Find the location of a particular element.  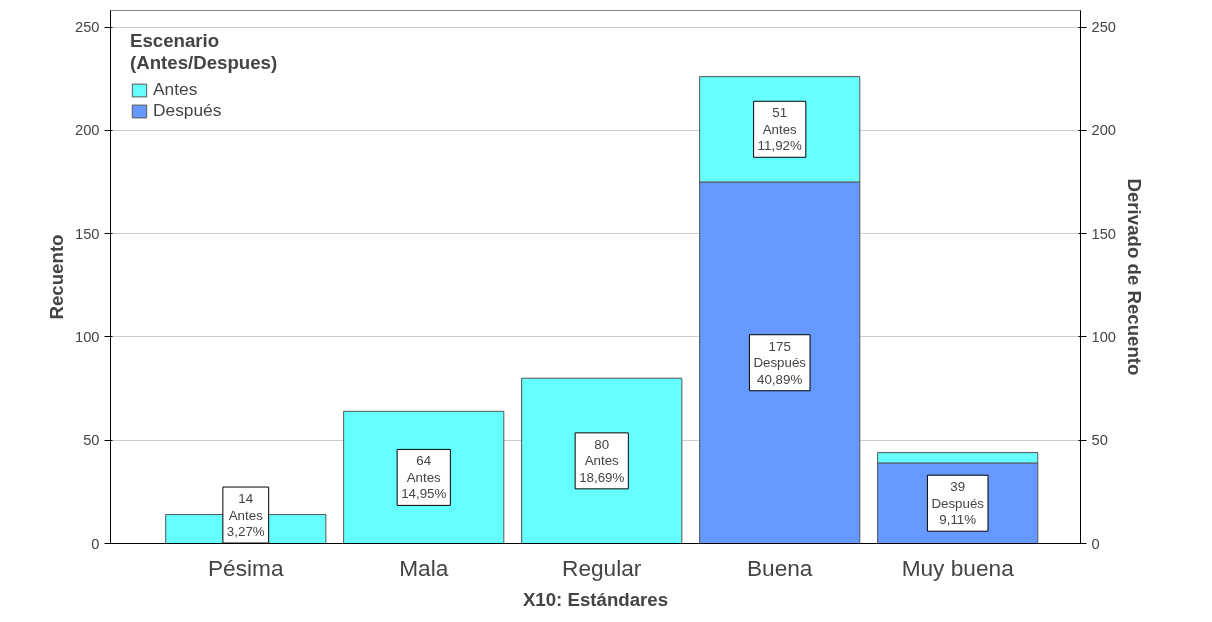

y-tick-label: 200 is located at coordinates (87, 130).